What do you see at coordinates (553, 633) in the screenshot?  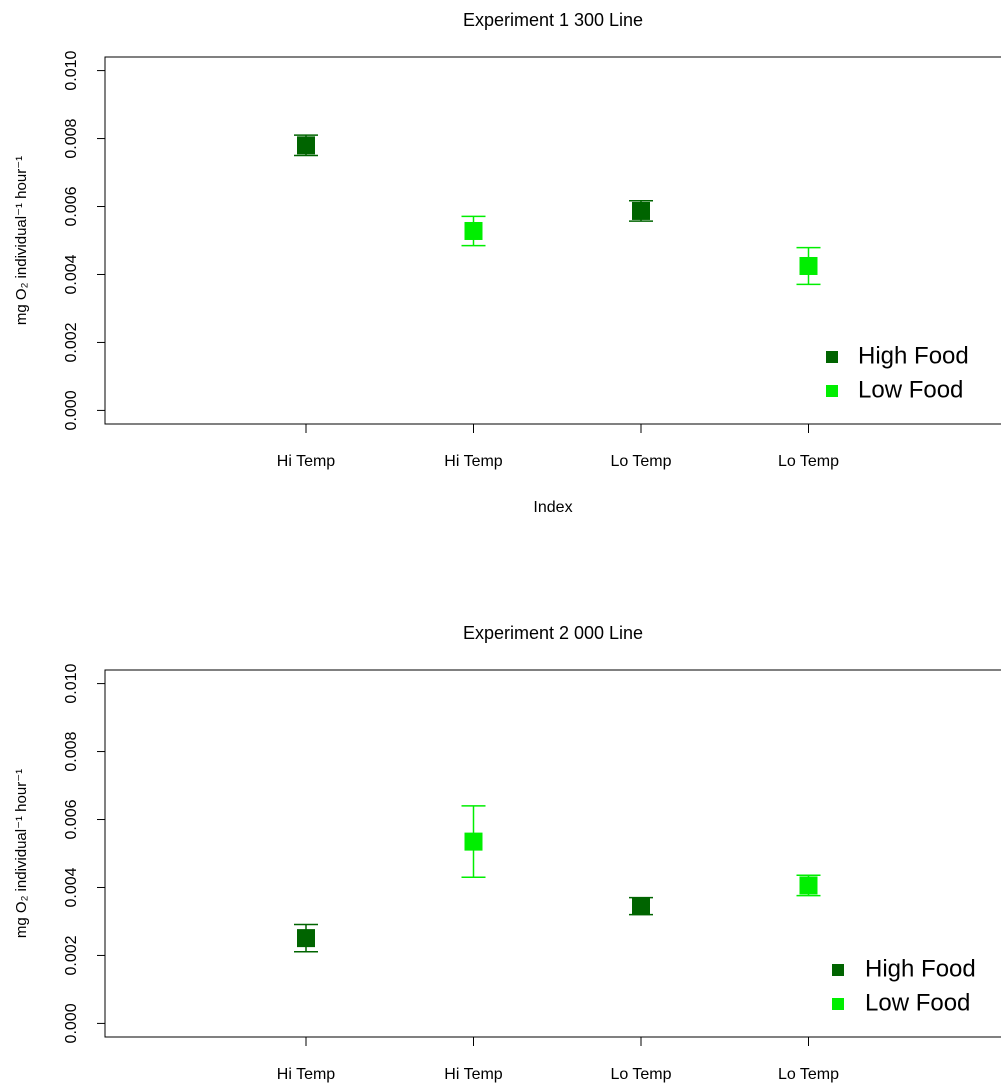 I see `chart-title: Experiment 2 000 Line` at bounding box center [553, 633].